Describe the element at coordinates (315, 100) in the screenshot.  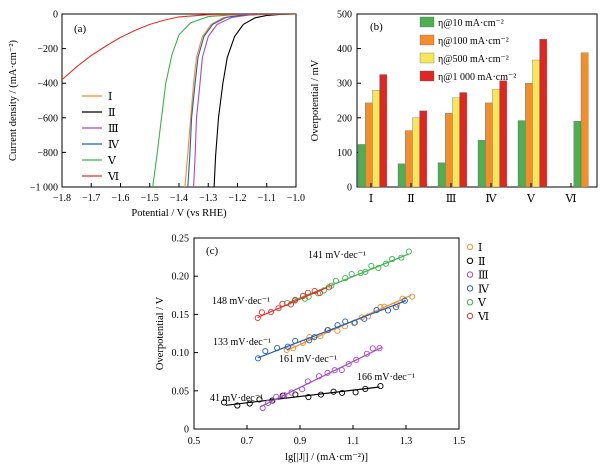
I see `y-axis-label: Overpotential / mV` at that location.